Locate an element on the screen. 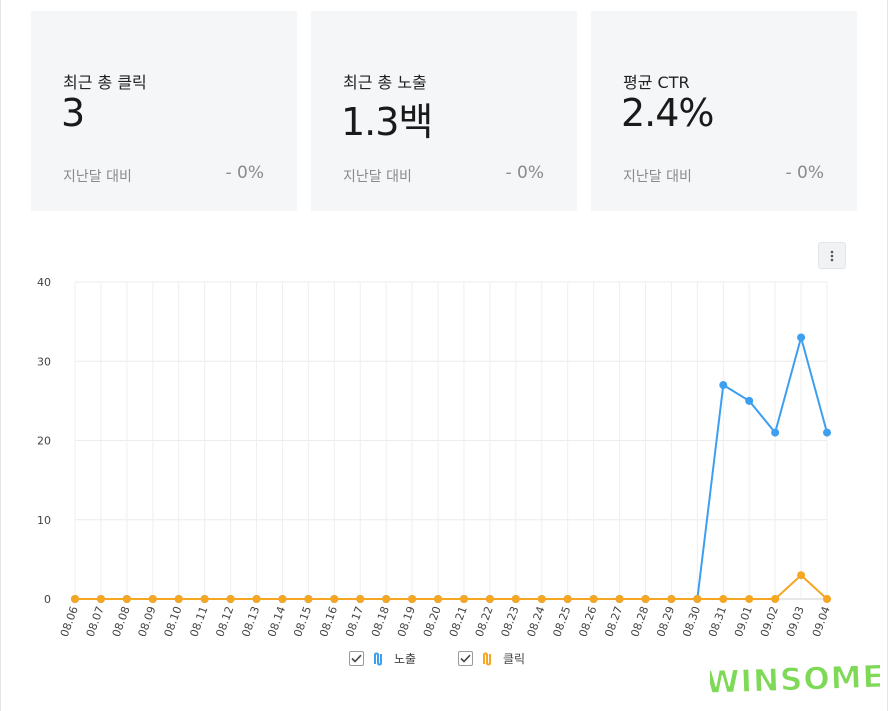 The width and height of the screenshot is (888, 711). more-vertical-icon is located at coordinates (832, 255).